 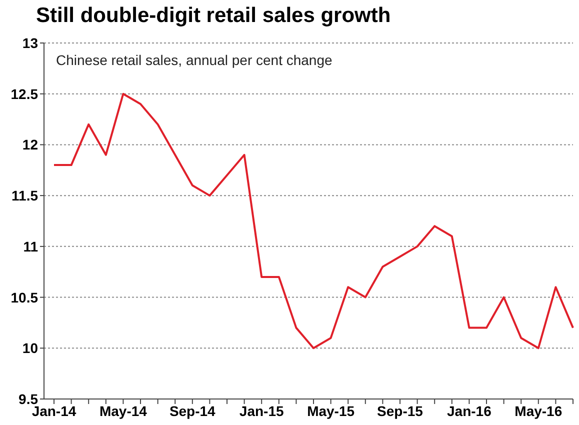 I want to click on x-tick-label: Jan-15, so click(x=261, y=410).